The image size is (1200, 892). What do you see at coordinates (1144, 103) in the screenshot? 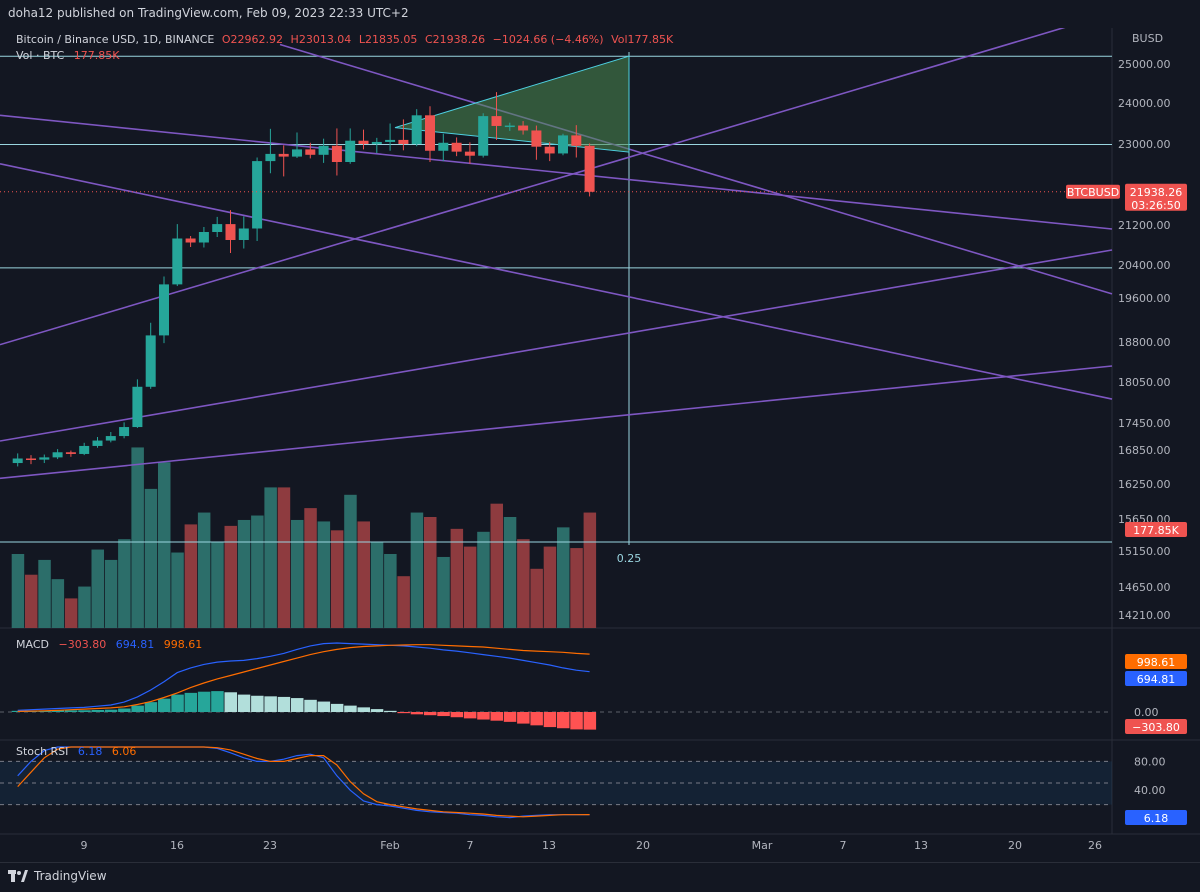
I see `y-tick-label: 24000.00` at bounding box center [1144, 103].